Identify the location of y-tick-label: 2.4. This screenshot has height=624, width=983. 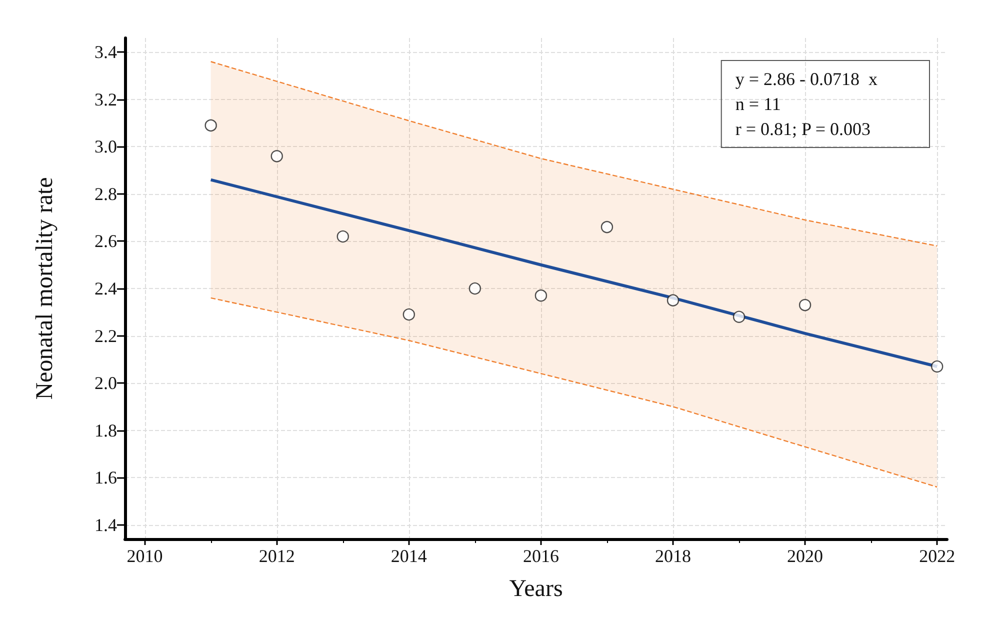
(105, 288).